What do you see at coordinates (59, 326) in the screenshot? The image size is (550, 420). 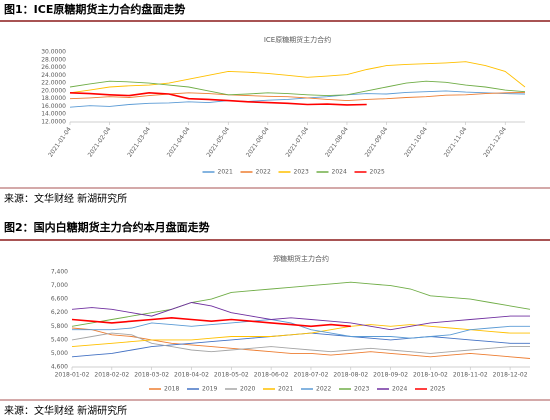 I see `y-tick-label: 5,800` at bounding box center [59, 326].